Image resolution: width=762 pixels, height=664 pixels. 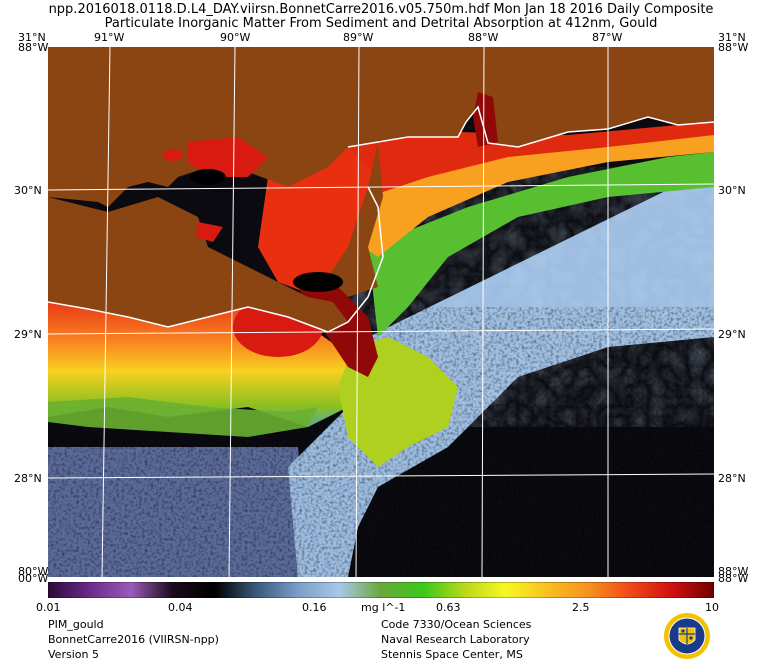 I want to click on lat-label-30n-right: 30°N, so click(x=732, y=190).